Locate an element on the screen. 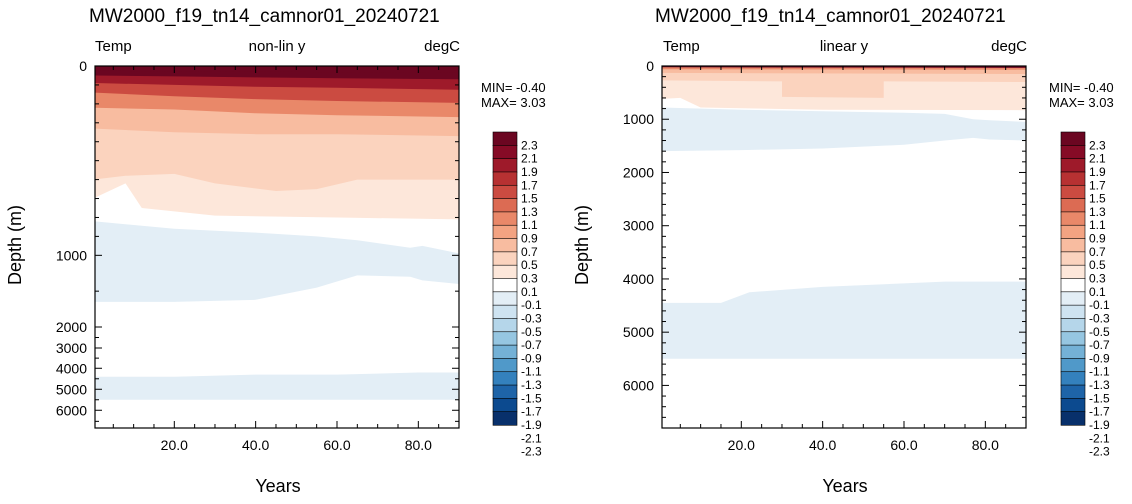 The height and width of the screenshot is (504, 1132). colorbar-label: -1.3 is located at coordinates (531, 385).